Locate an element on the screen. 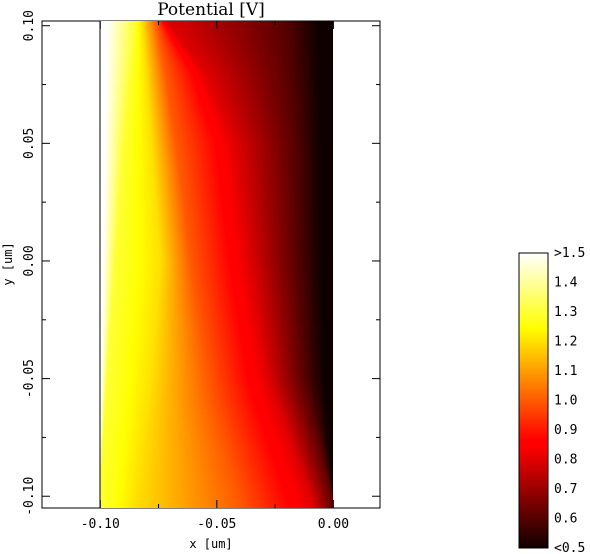  colorbar-frame is located at coordinates (533, 400).